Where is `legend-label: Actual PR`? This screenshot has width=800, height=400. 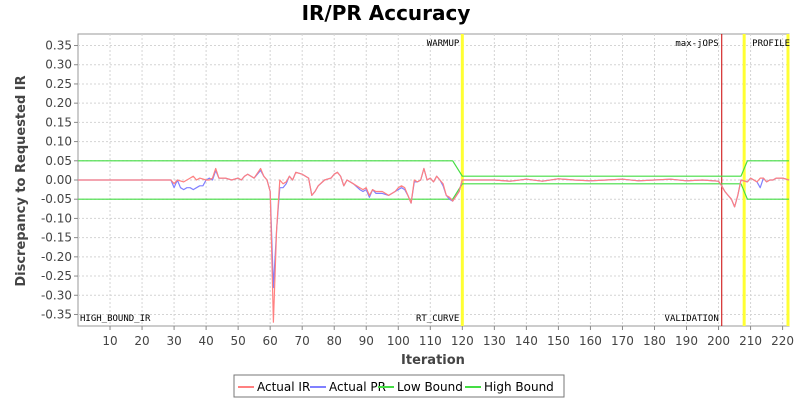
legend-label: Actual PR is located at coordinates (357, 387).